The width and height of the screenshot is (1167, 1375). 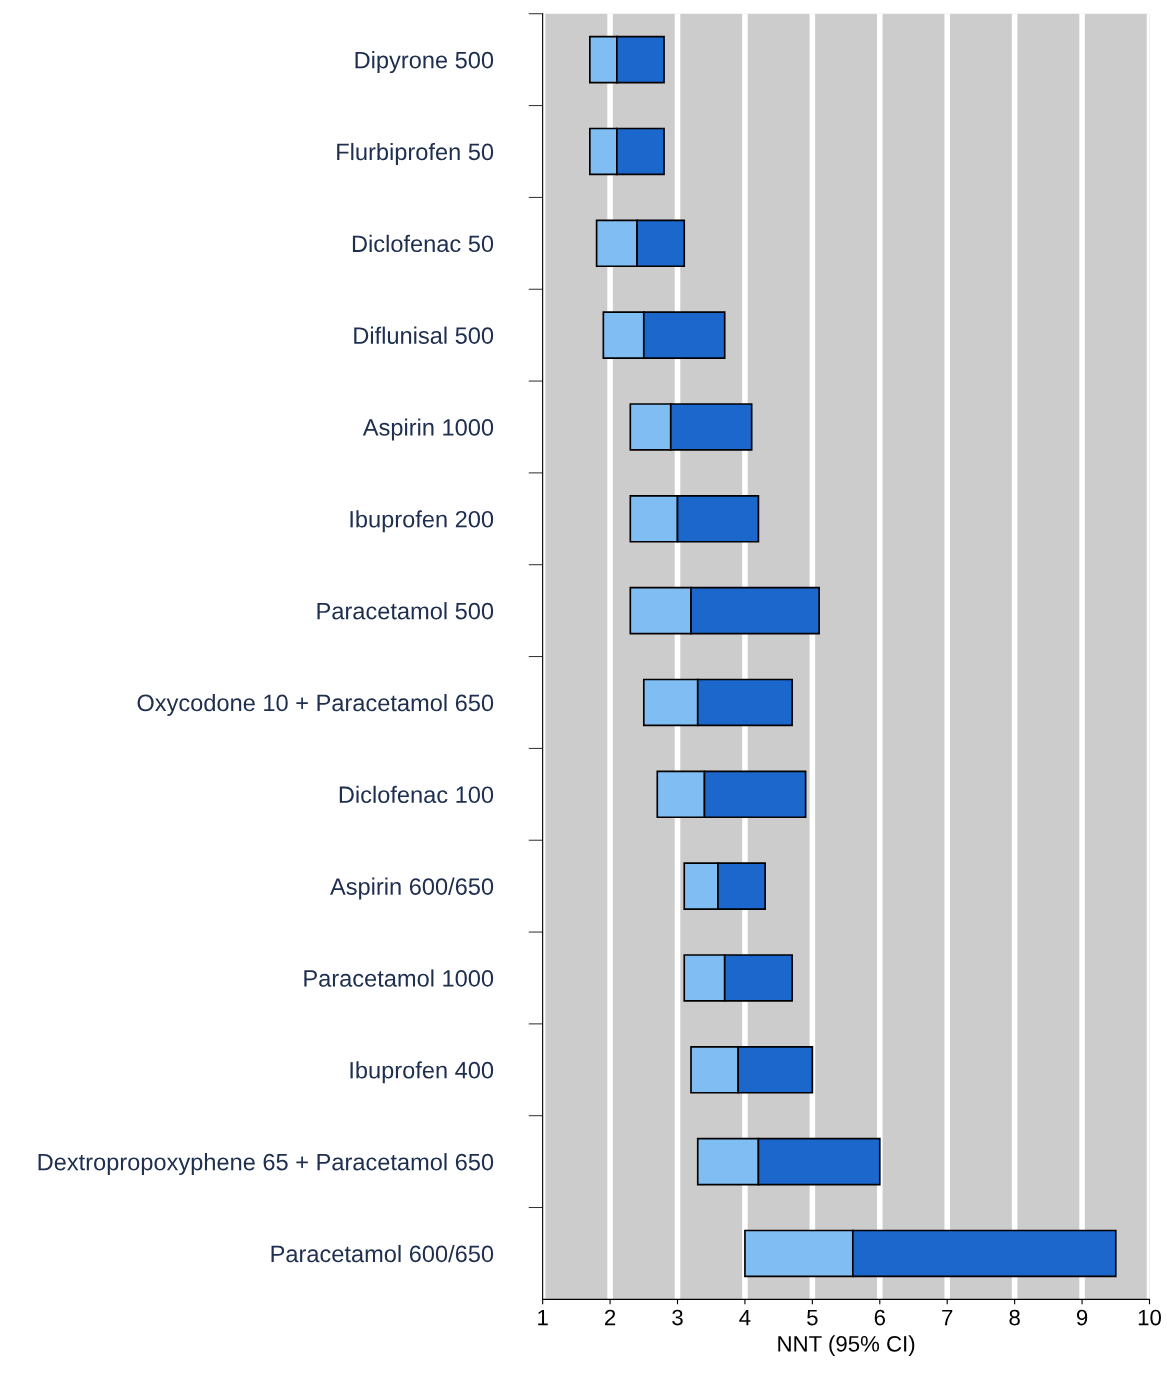 What do you see at coordinates (428, 429) in the screenshot?
I see `y-tick-label: Aspirin 1000` at bounding box center [428, 429].